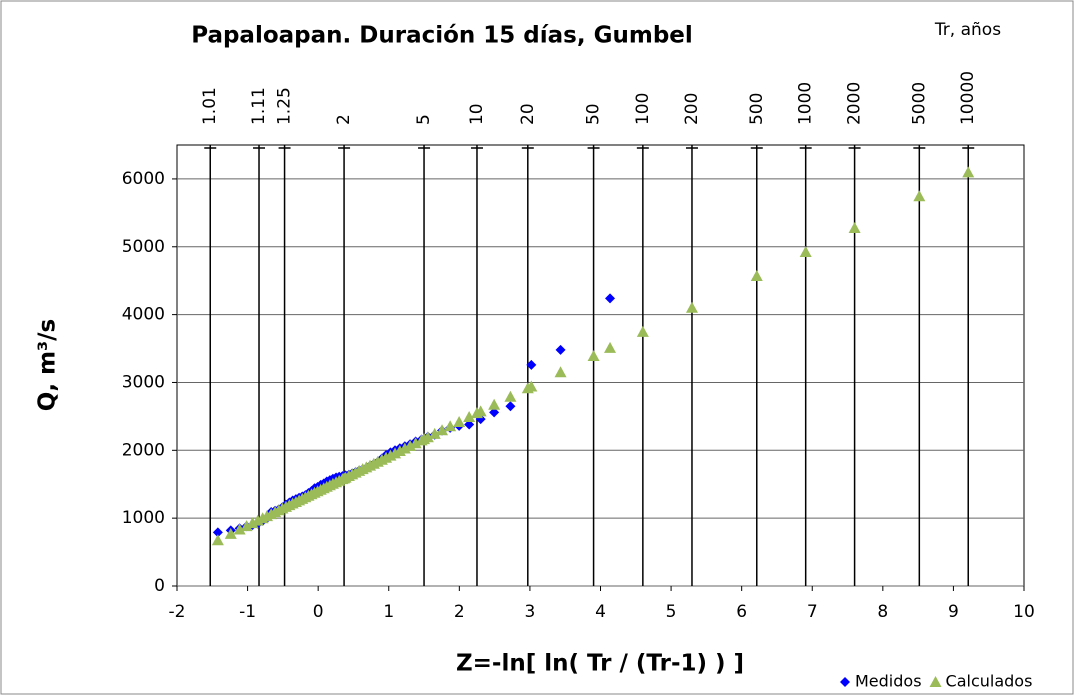  What do you see at coordinates (989, 681) in the screenshot?
I see `legend-label: Calculados` at bounding box center [989, 681].